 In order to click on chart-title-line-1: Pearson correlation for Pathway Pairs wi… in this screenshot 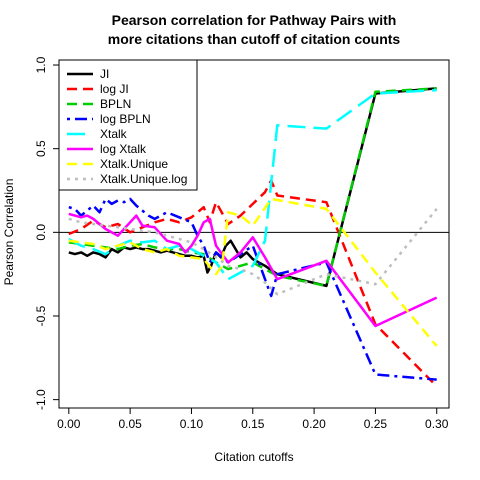, I will do `click(254, 20)`.